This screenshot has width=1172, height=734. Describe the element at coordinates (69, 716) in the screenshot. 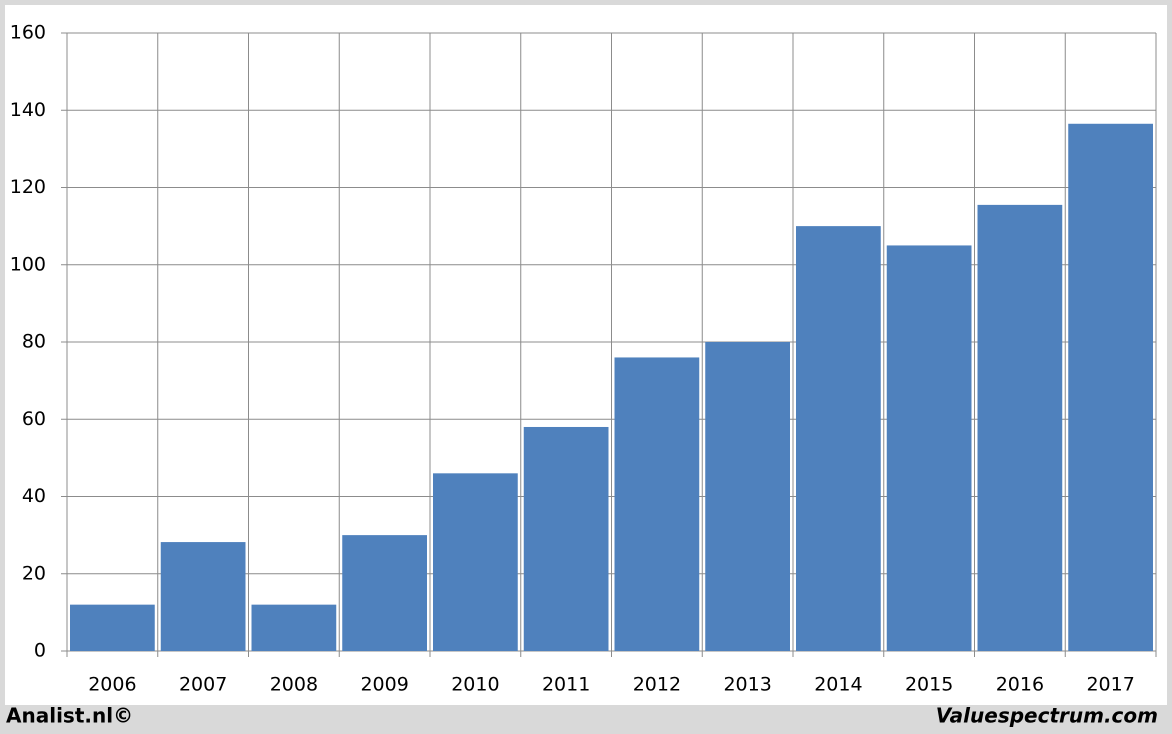

I see `credit-left: Analist.nl©` at that location.